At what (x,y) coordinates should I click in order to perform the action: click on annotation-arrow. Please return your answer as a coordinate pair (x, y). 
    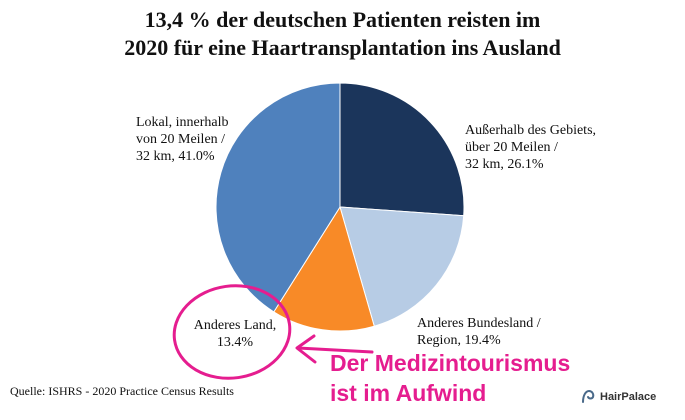
    Looking at the image, I should click on (334, 349).